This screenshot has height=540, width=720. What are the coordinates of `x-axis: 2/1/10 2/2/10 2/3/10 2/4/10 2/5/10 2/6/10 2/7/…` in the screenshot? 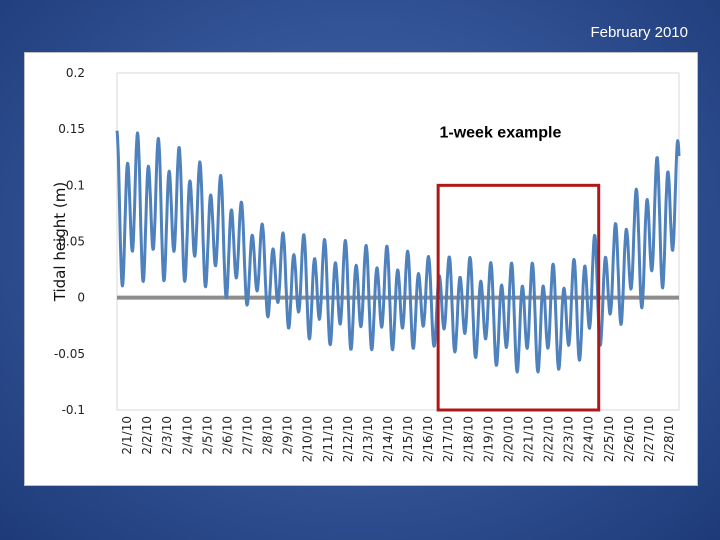 It's located at (398, 439).